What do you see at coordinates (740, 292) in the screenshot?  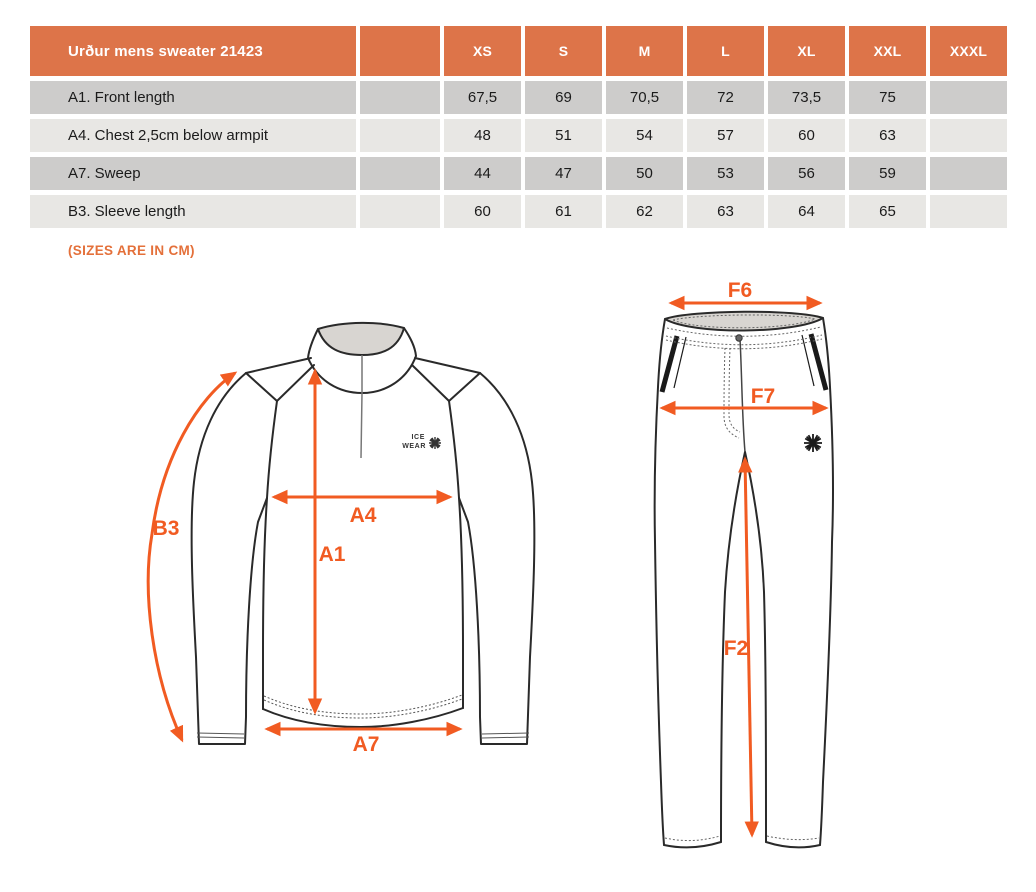 I see `f6-label: F6` at bounding box center [740, 292].